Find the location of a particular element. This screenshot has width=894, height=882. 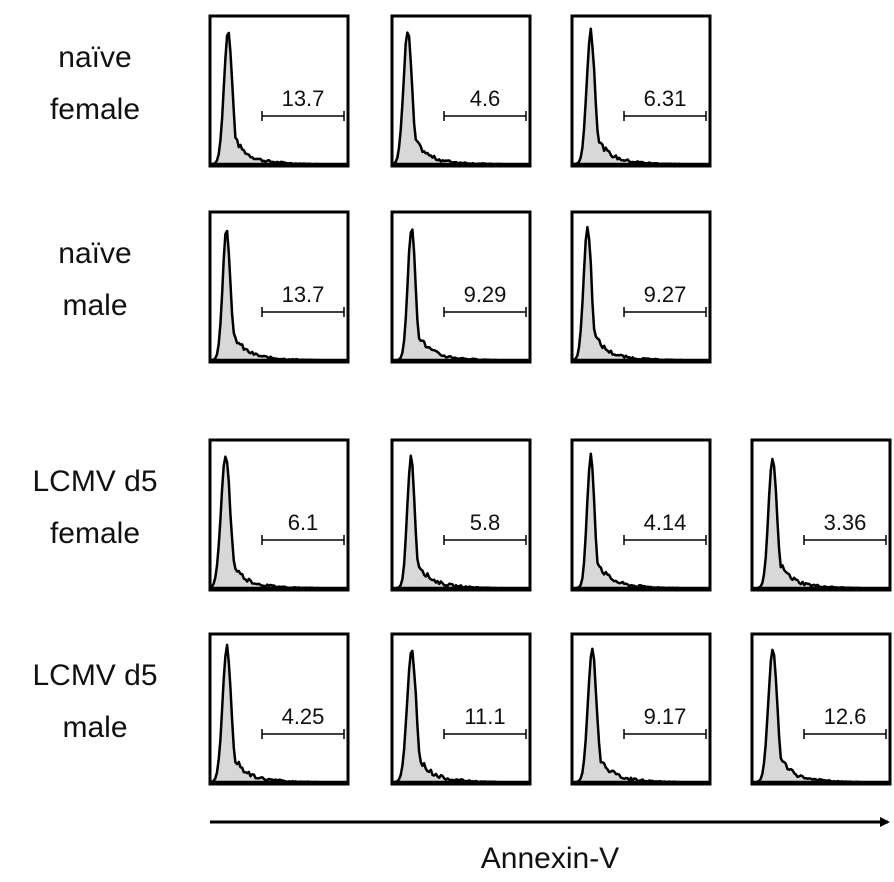

gate-label: 12.6 is located at coordinates (845, 716).